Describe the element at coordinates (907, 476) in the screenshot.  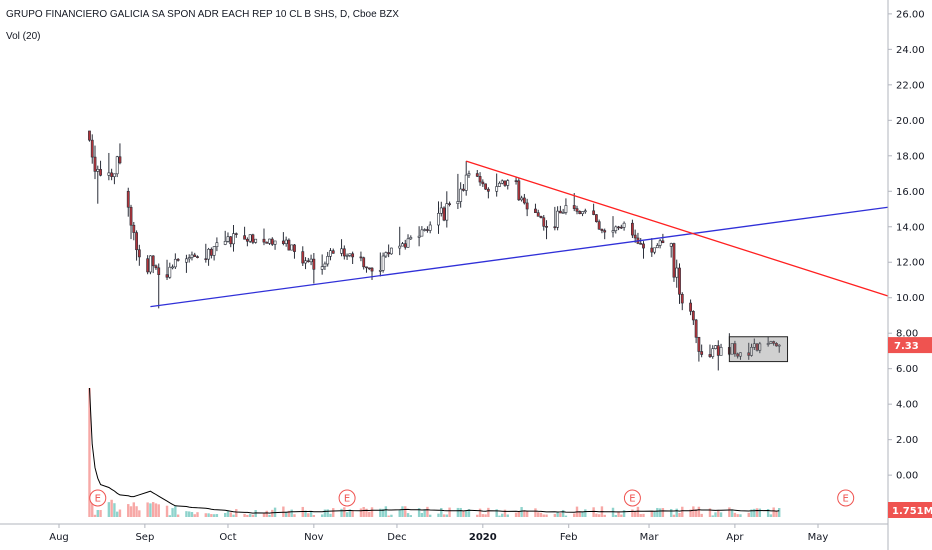
I see `y-tick-label: 0.00` at that location.